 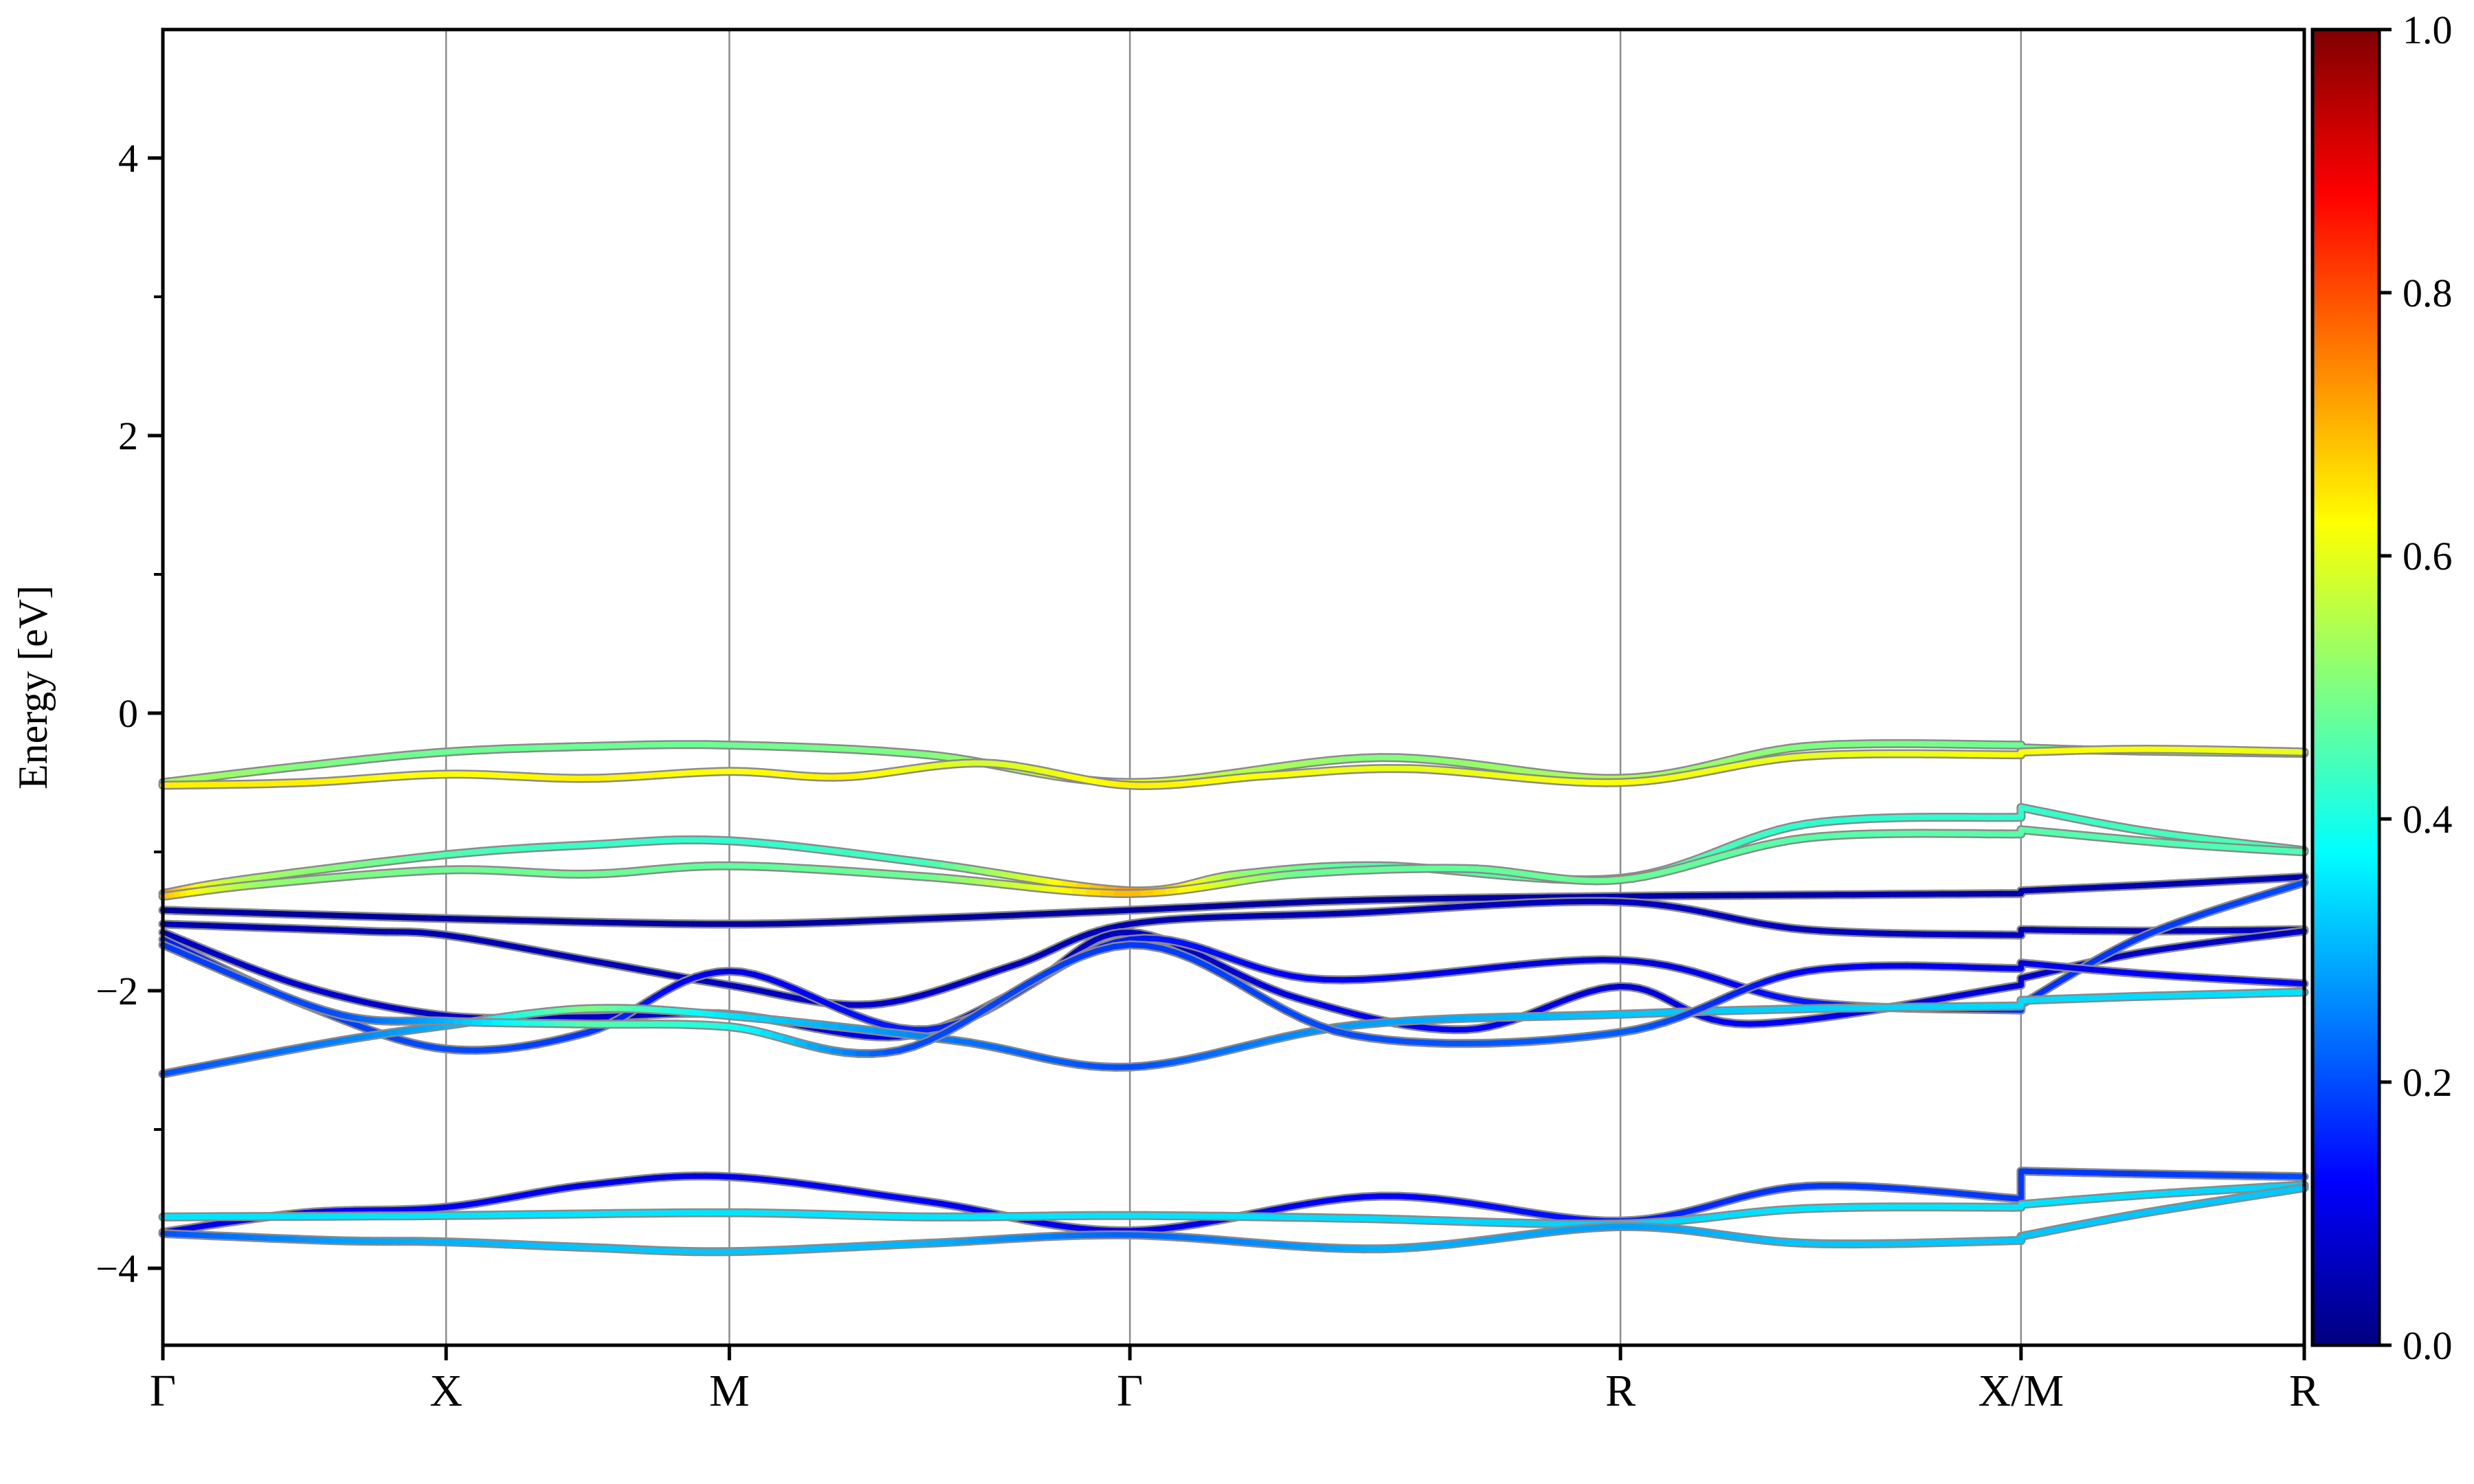 What do you see at coordinates (1233, 767) in the screenshot?
I see `band-line-valence-top-lower` at bounding box center [1233, 767].